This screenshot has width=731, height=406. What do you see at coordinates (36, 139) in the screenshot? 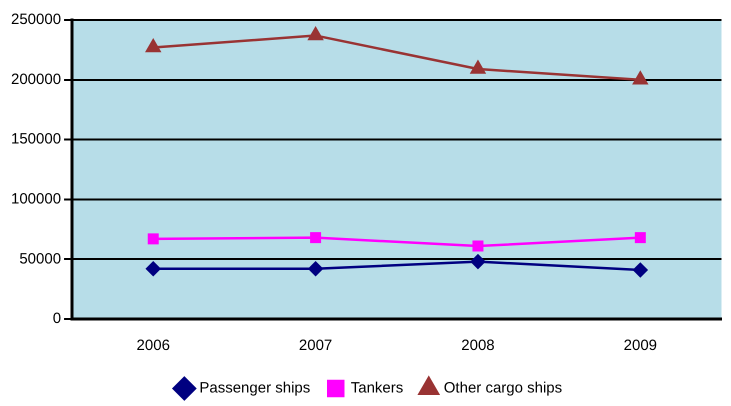
I see `y-tick-label: 150000` at bounding box center [36, 139].